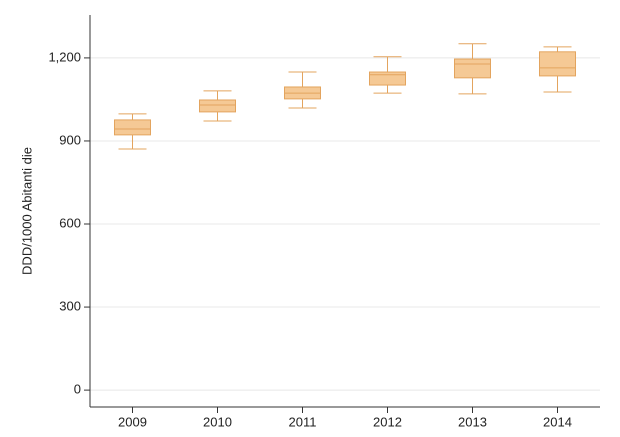 This screenshot has height=437, width=620. What do you see at coordinates (387, 421) in the screenshot?
I see `x-tick-label: 2012` at bounding box center [387, 421].